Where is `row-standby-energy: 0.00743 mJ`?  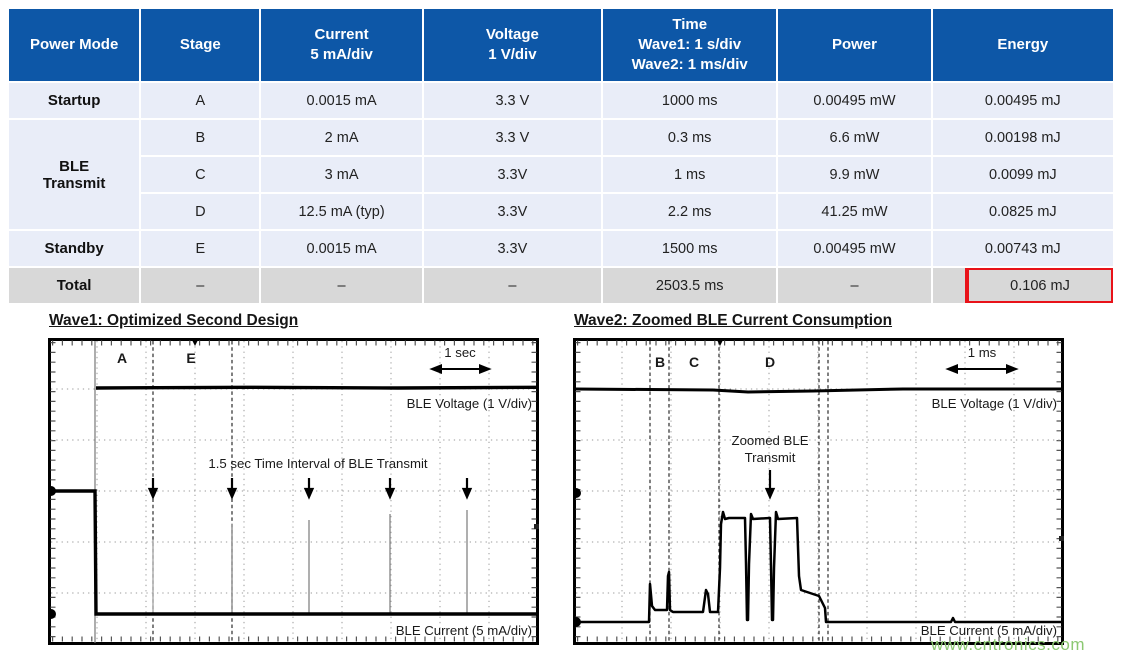 row-standby-energy: 0.00743 mJ is located at coordinates (1022, 248).